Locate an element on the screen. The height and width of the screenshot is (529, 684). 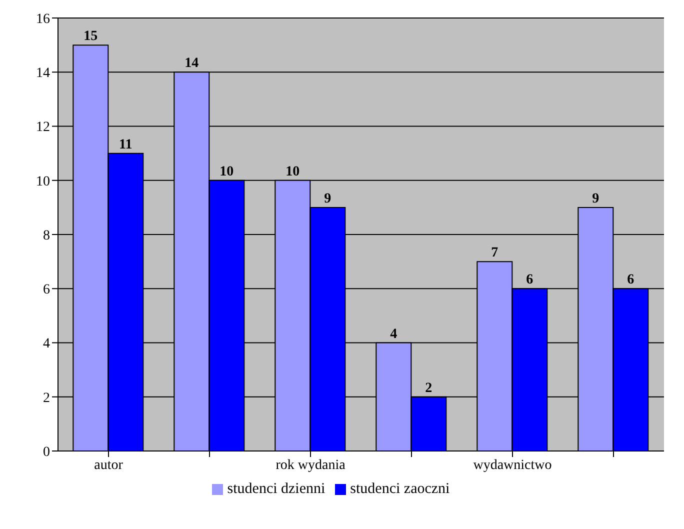
y-tick-label: 2 is located at coordinates (46, 398).